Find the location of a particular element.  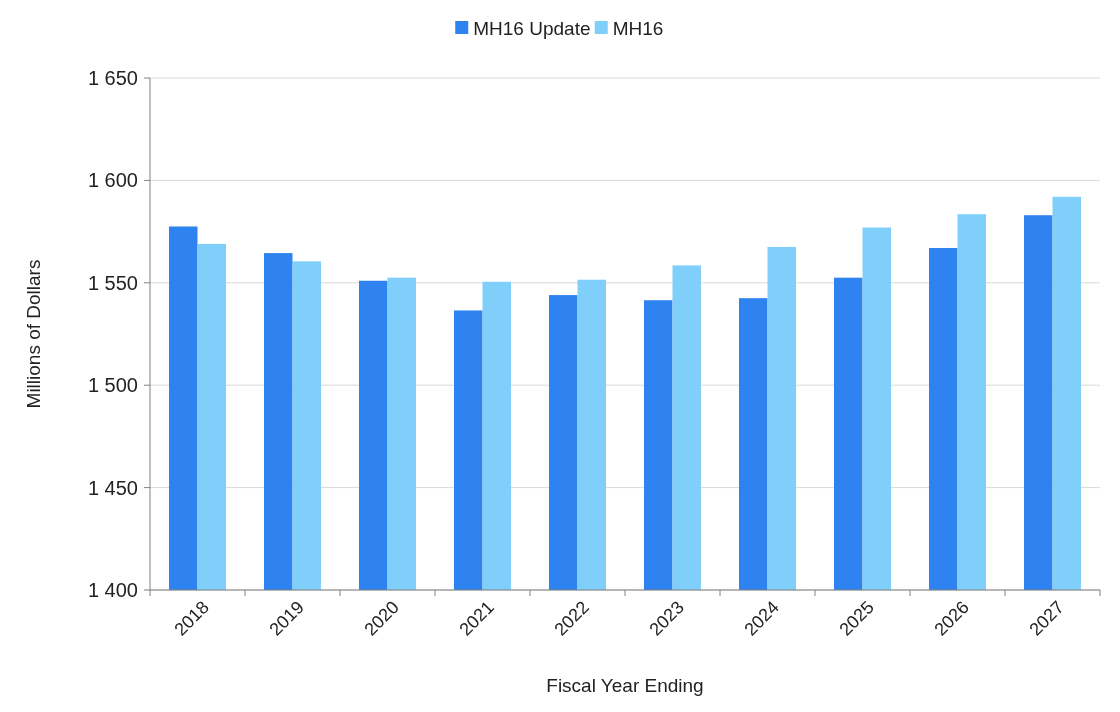

x-axis-title: Fiscal Year Ending is located at coordinates (625, 685).